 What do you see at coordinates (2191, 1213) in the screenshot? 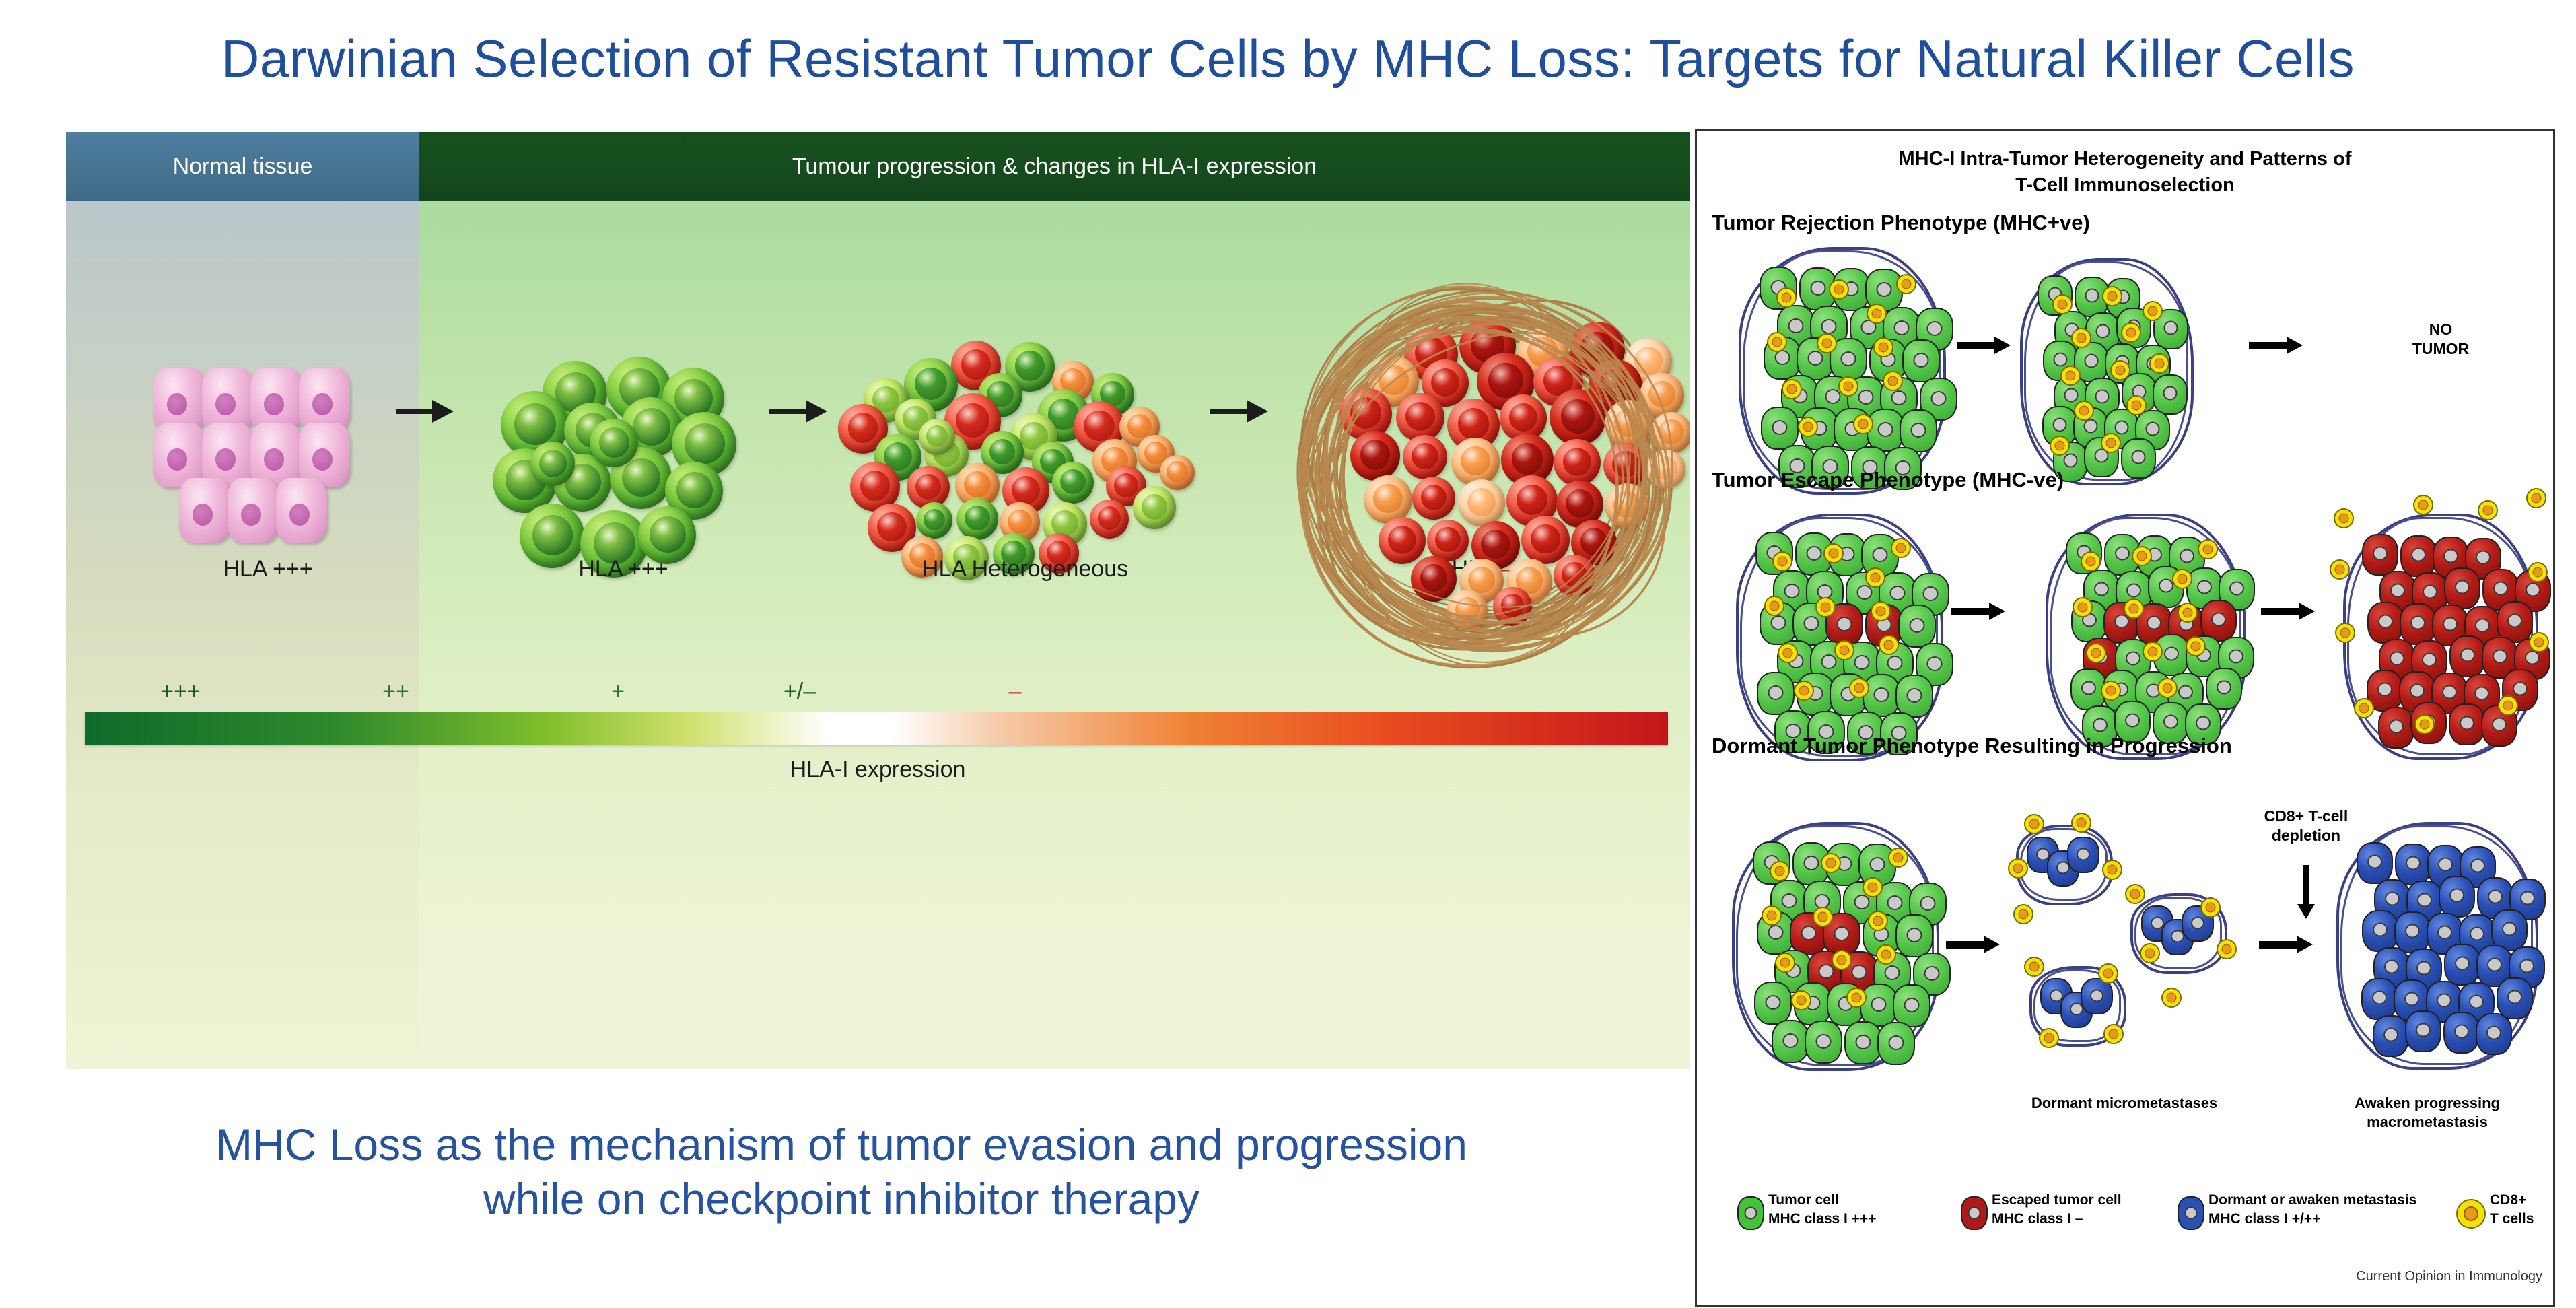
I see `legend-swatch-metastasis-cell` at bounding box center [2191, 1213].